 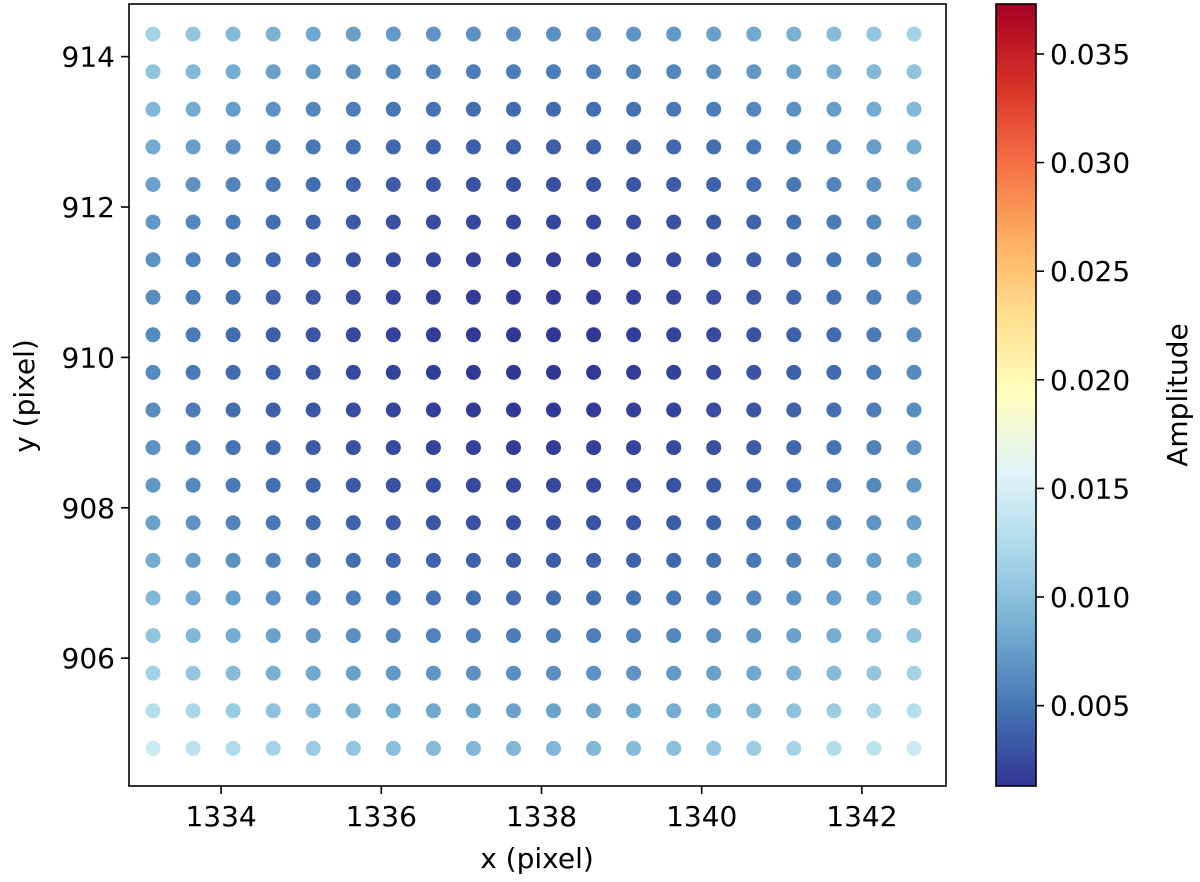 What do you see at coordinates (861, 816) in the screenshot?
I see `x-tick-label: 1342` at bounding box center [861, 816].